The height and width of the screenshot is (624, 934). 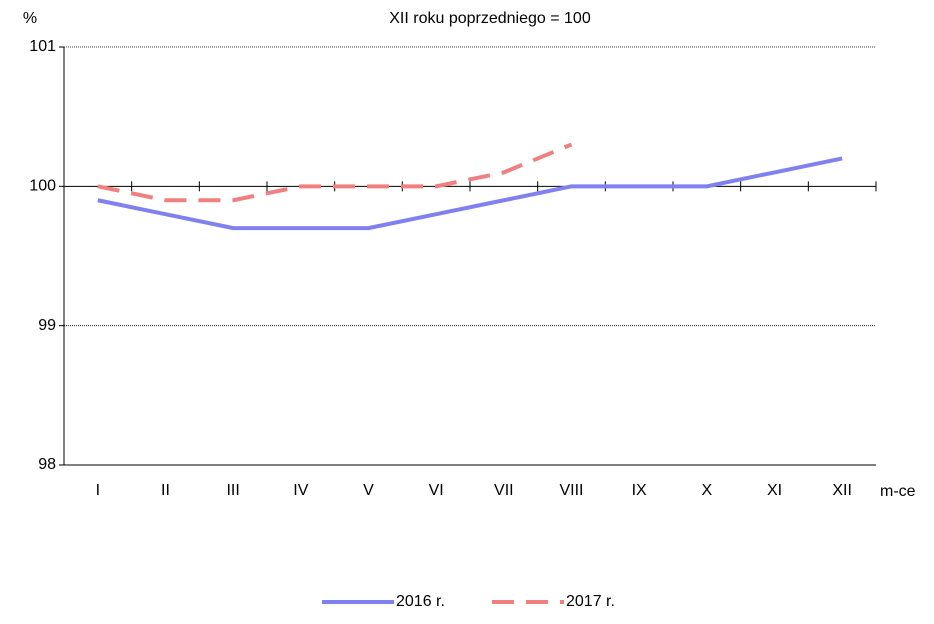 What do you see at coordinates (42, 186) in the screenshot?
I see `y-tick-label: 100` at bounding box center [42, 186].